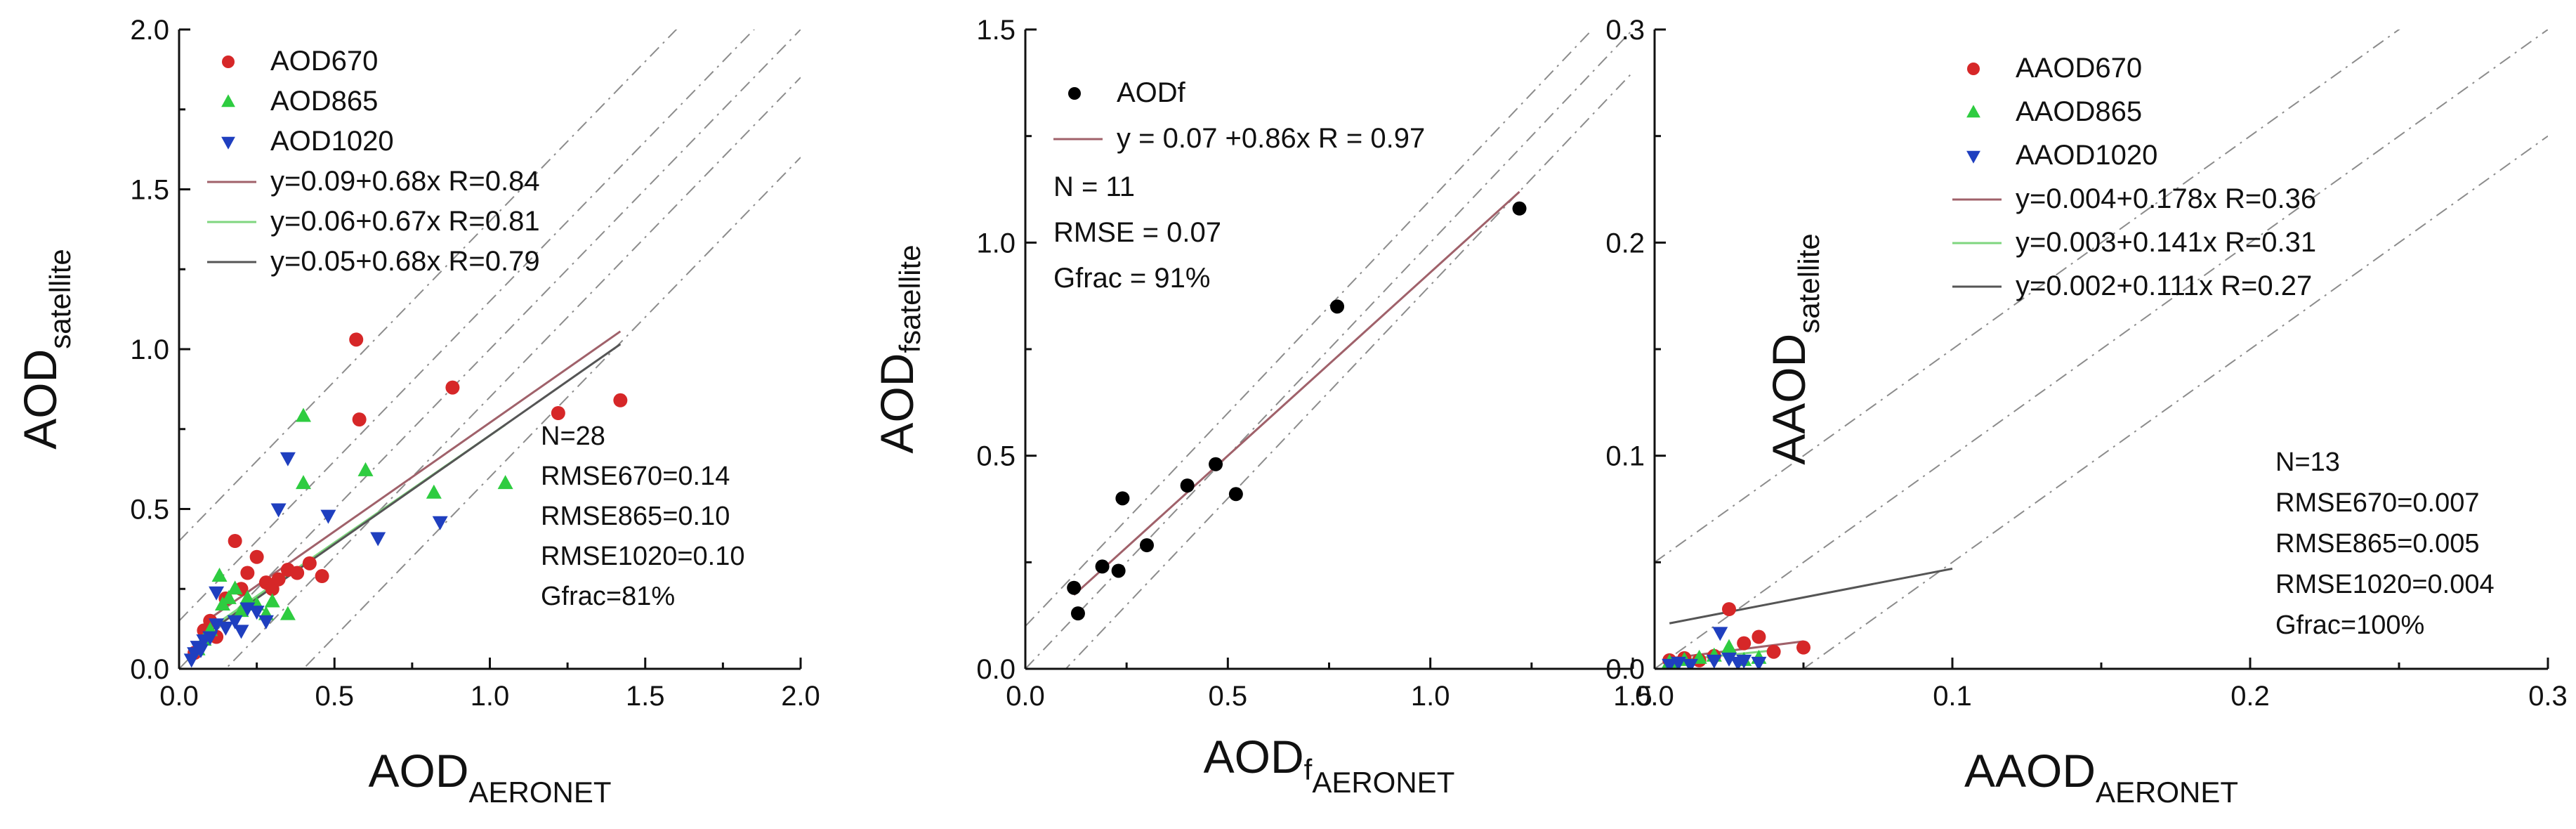  What do you see at coordinates (573, 436) in the screenshot?
I see `stats-line: N=28` at bounding box center [573, 436].